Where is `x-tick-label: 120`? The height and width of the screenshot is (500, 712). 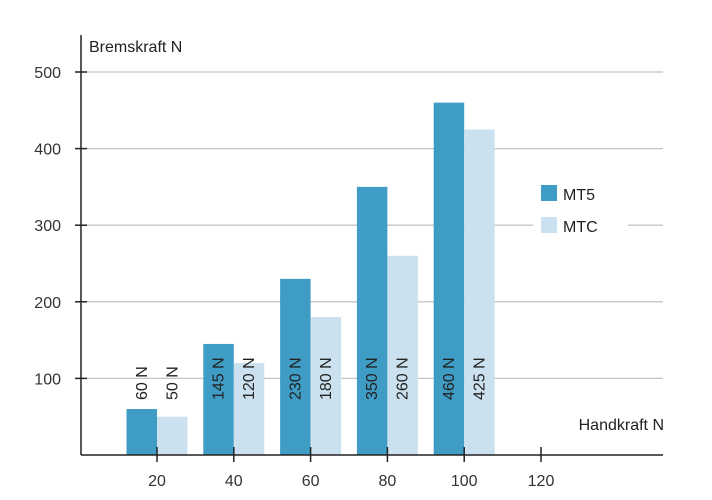
x-tick-label: 120 is located at coordinates (541, 481).